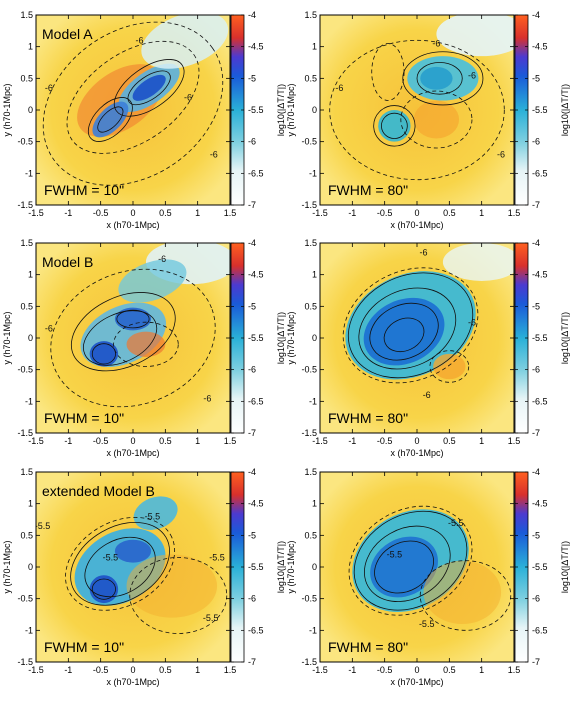 The image size is (581, 703). I want to click on heatmap-field: -6 -6 -6, so click(133, 338).